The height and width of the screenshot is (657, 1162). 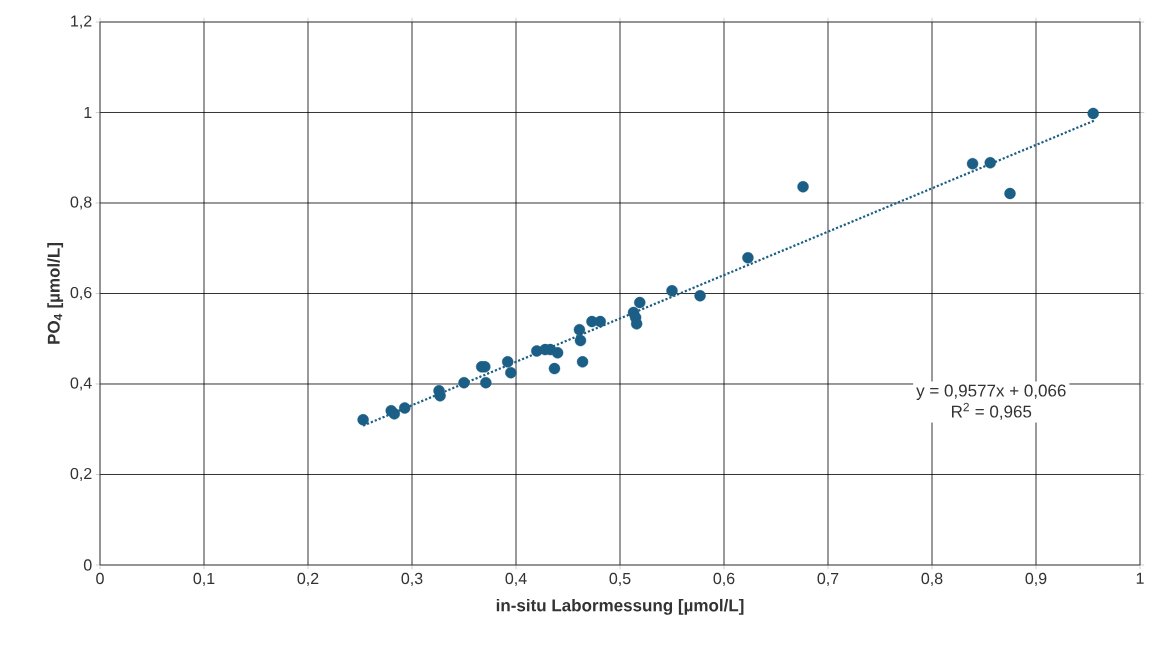 I want to click on y-tick-label: 0,4, so click(x=81, y=384).